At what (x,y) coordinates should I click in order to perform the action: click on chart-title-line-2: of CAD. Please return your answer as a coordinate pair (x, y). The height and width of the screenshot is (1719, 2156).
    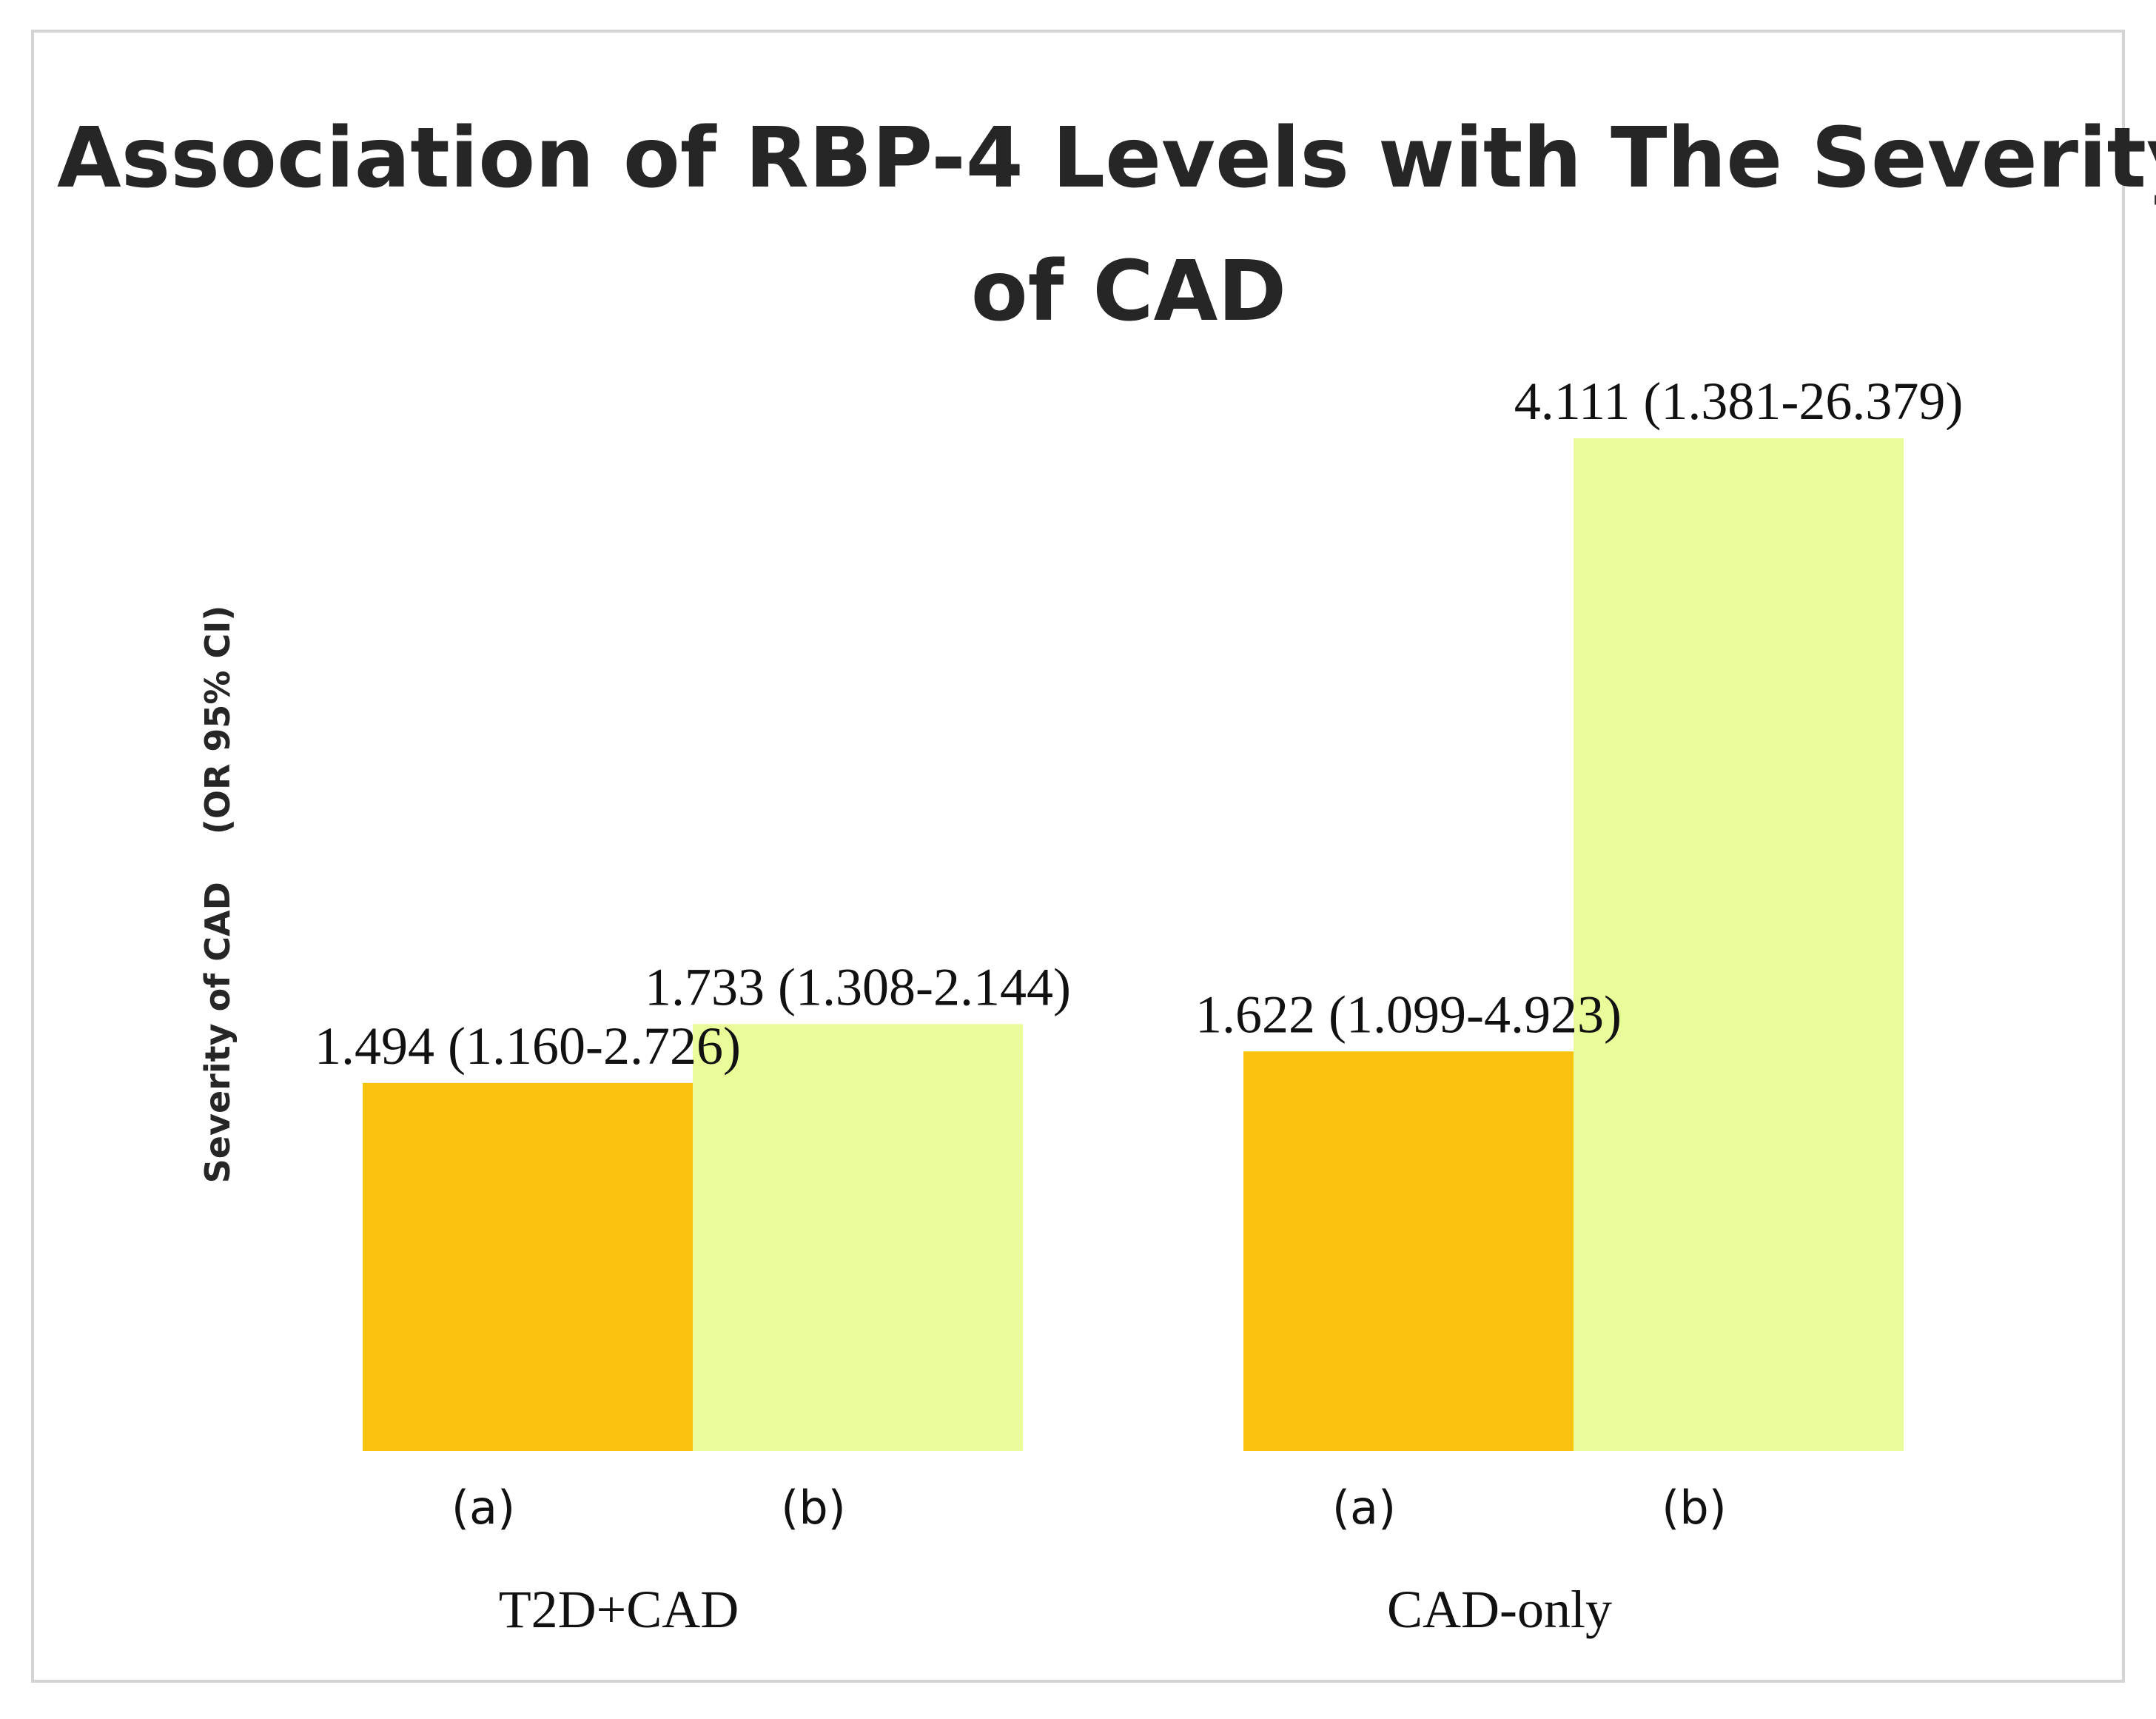
    Looking at the image, I should click on (1129, 292).